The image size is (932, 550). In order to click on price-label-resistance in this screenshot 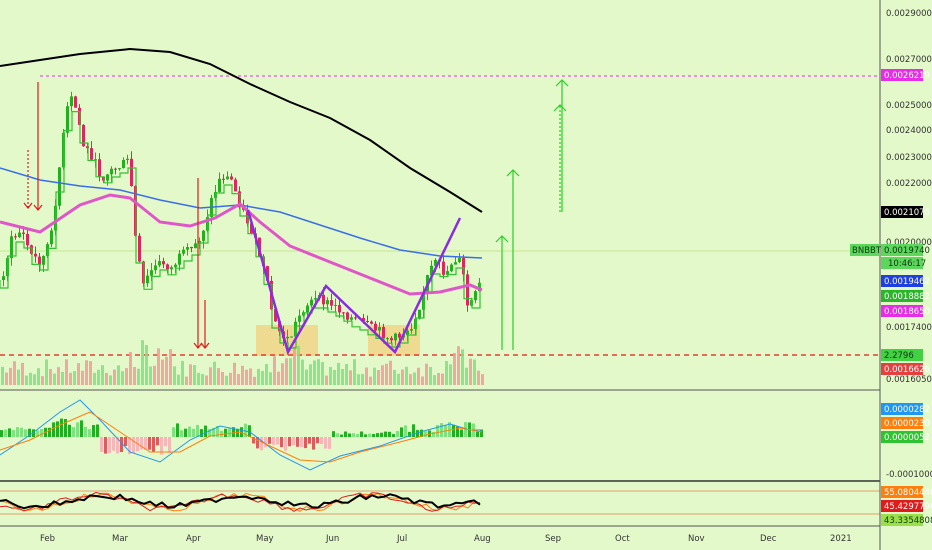, I will do `click(902, 75)`.